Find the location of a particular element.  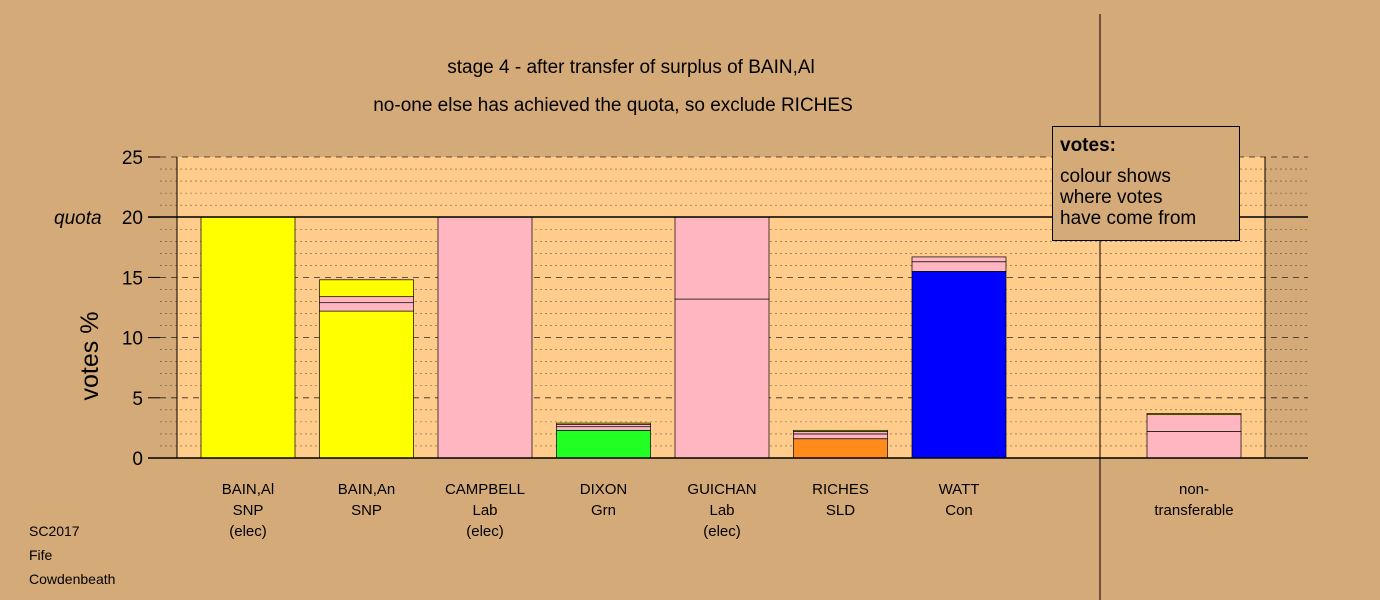

candidate-label-dixon-1: Grn is located at coordinates (603, 510).